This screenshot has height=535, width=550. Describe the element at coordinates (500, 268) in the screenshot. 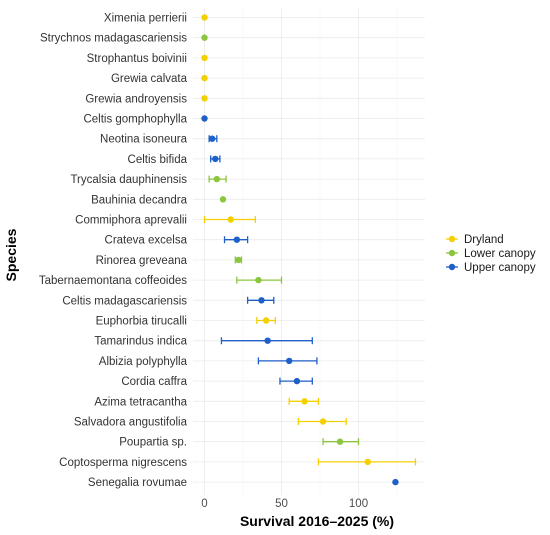

I see `legend-label: Upper canopy` at that location.